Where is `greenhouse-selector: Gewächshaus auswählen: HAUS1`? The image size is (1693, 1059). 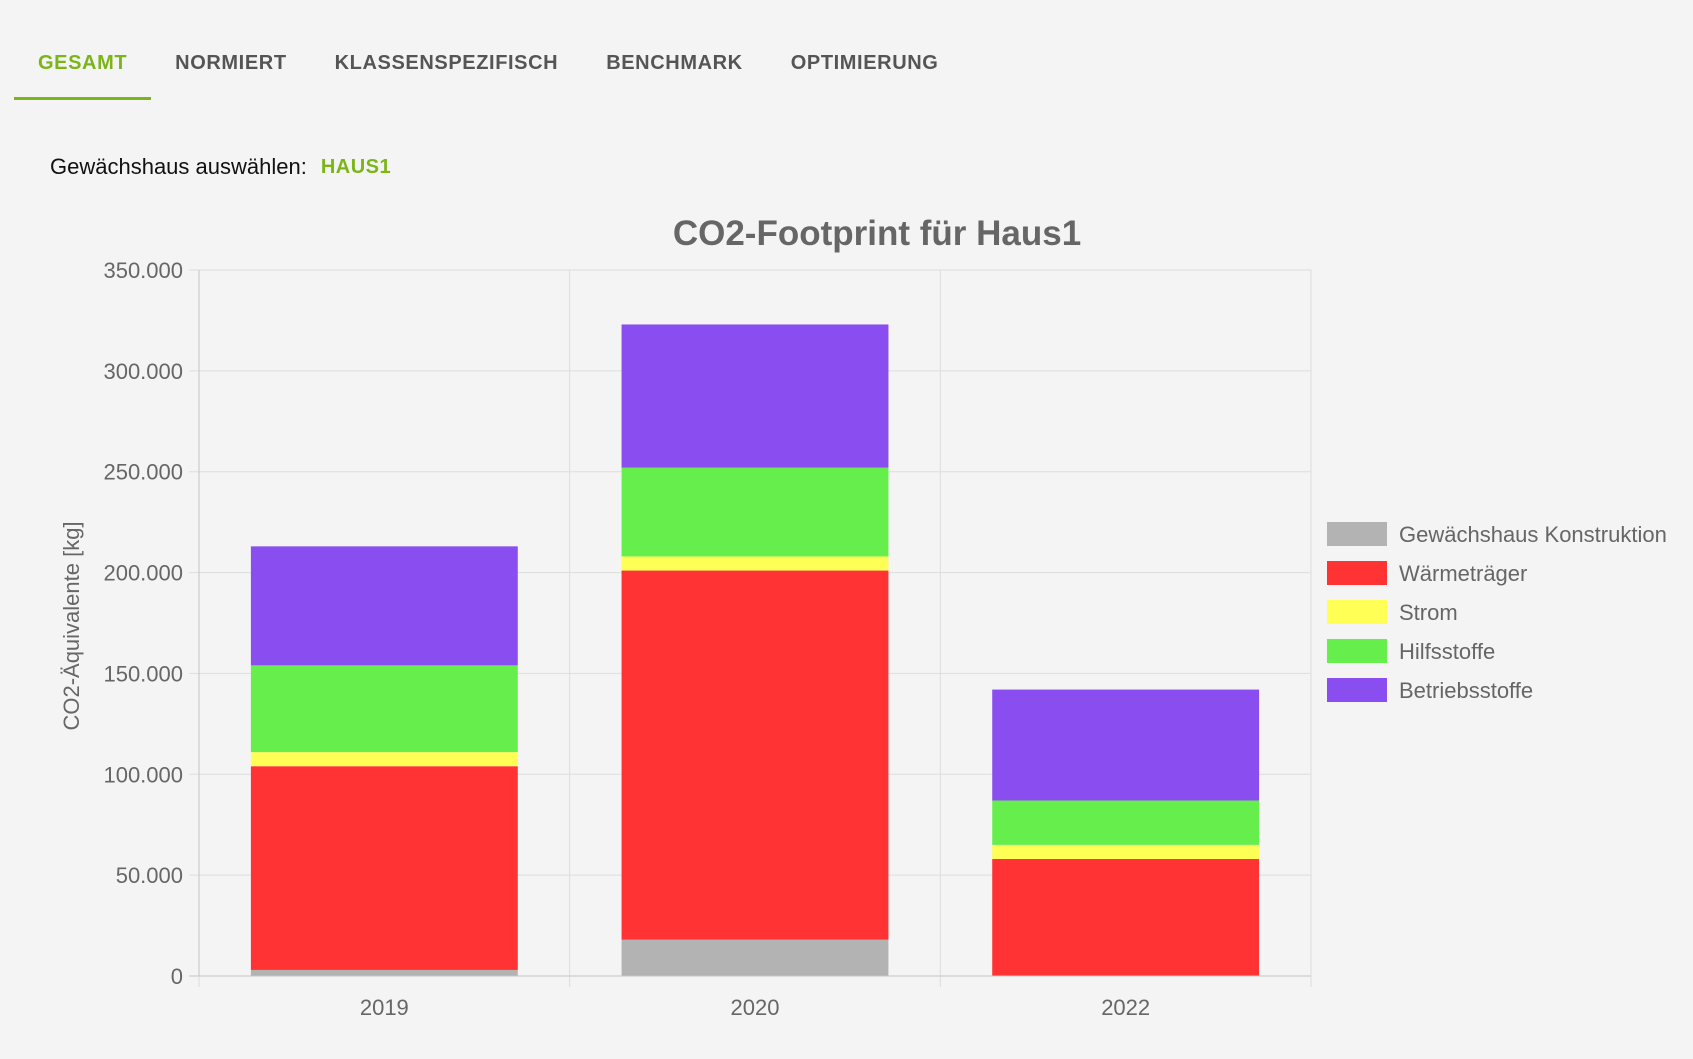
greenhouse-selector: Gewächshaus auswählen: HAUS1 is located at coordinates (220, 167).